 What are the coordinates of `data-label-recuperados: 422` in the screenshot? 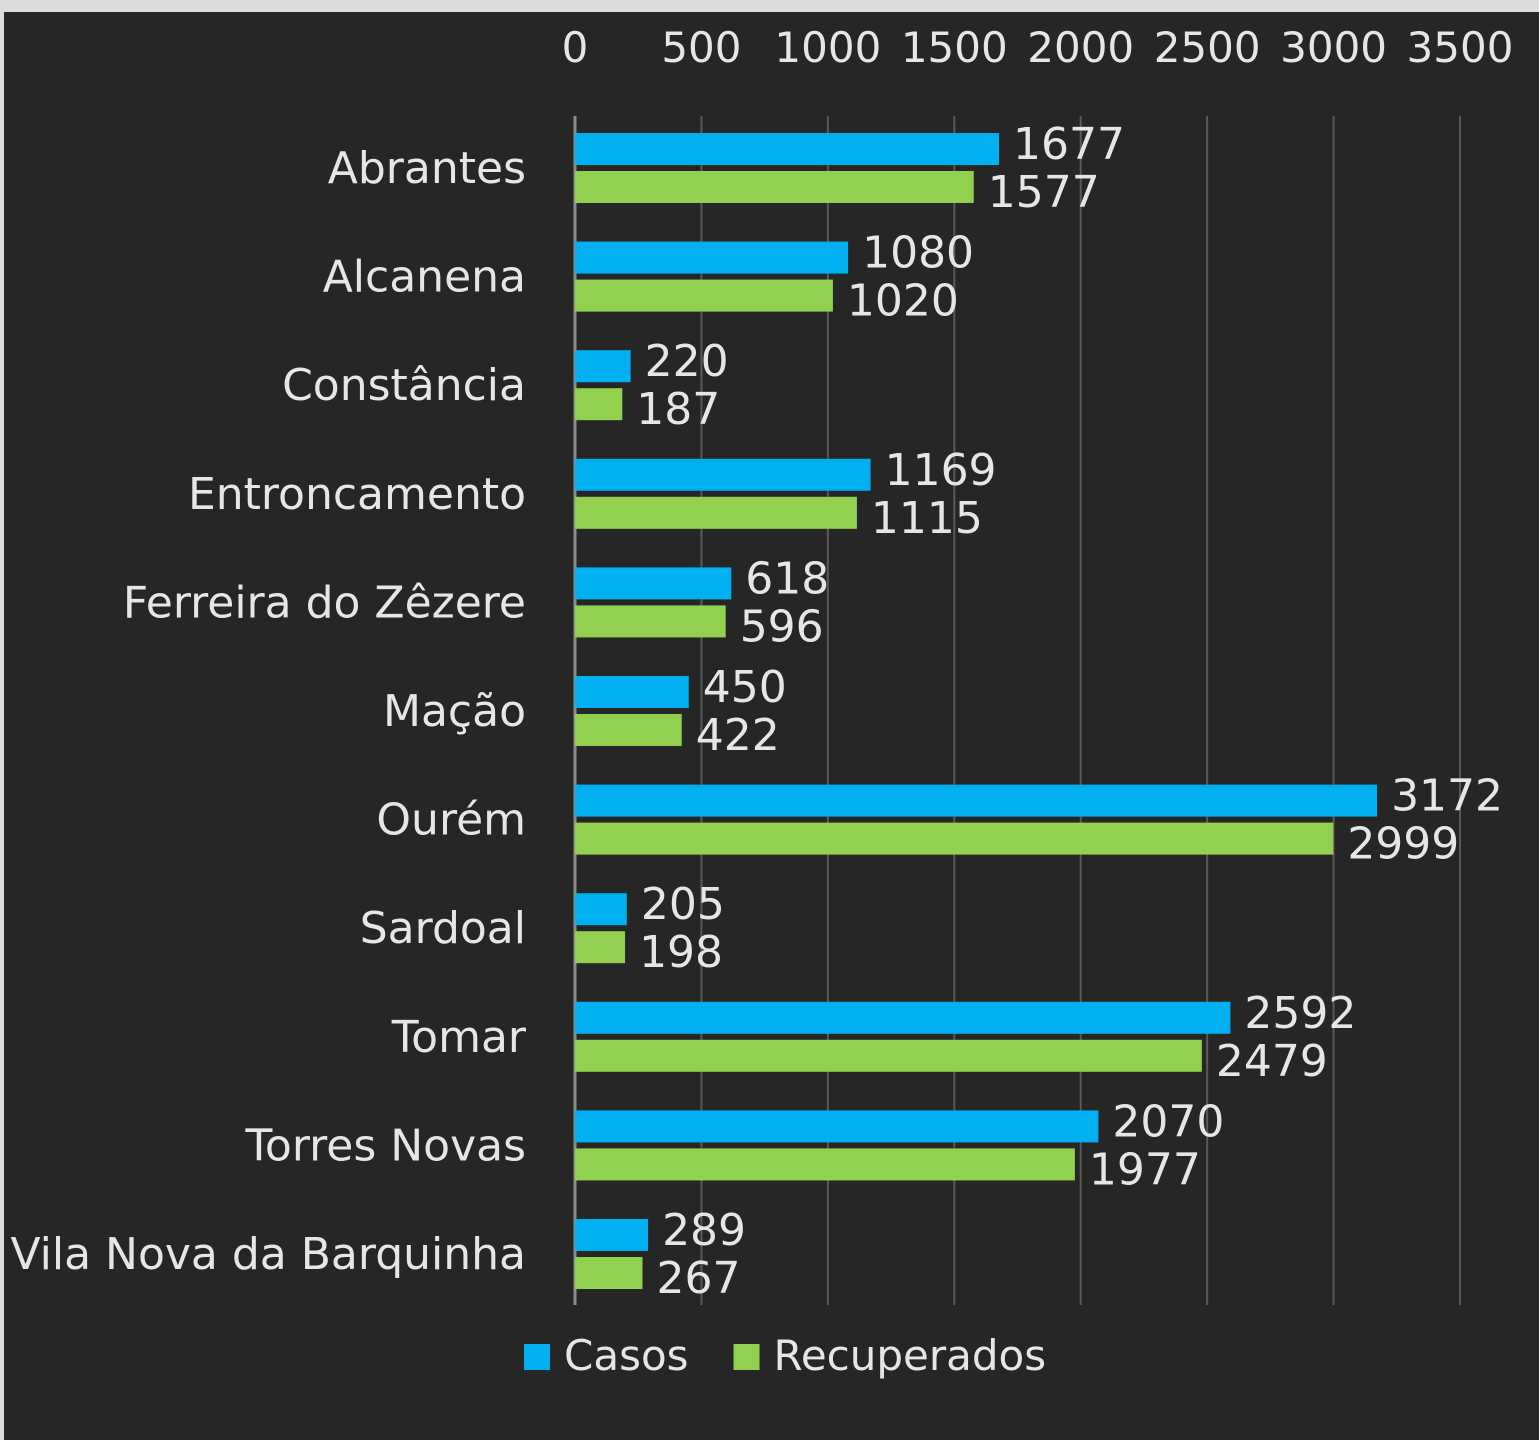 It's located at (738, 735).